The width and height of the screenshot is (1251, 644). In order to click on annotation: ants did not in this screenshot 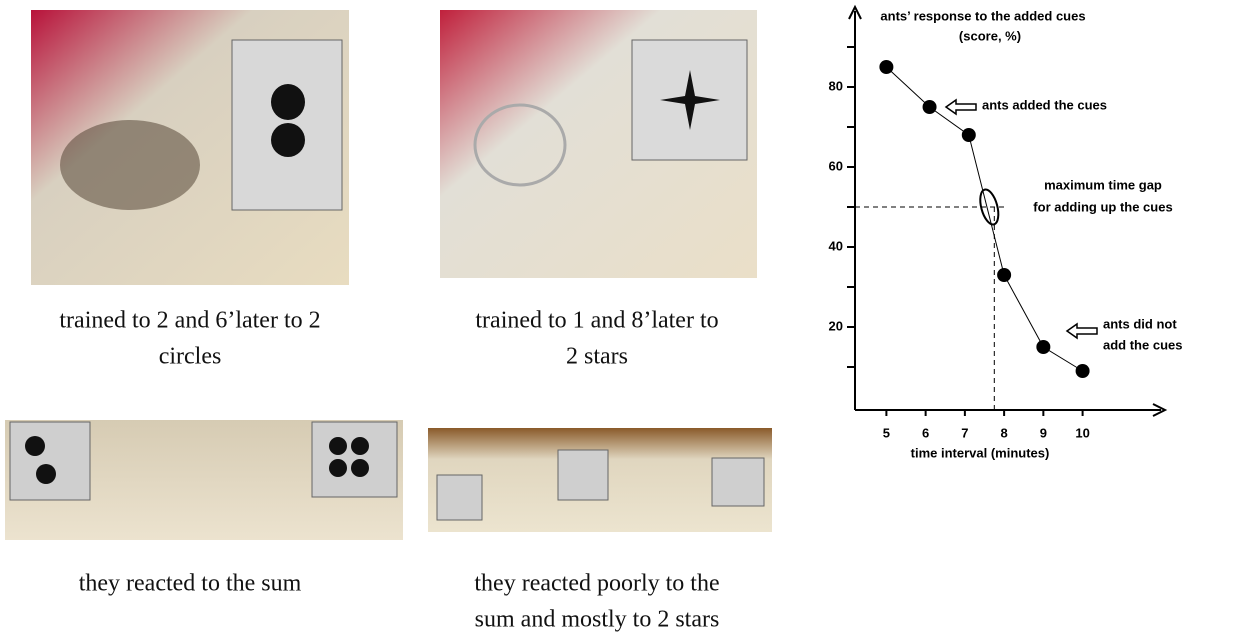, I will do `click(1140, 323)`.